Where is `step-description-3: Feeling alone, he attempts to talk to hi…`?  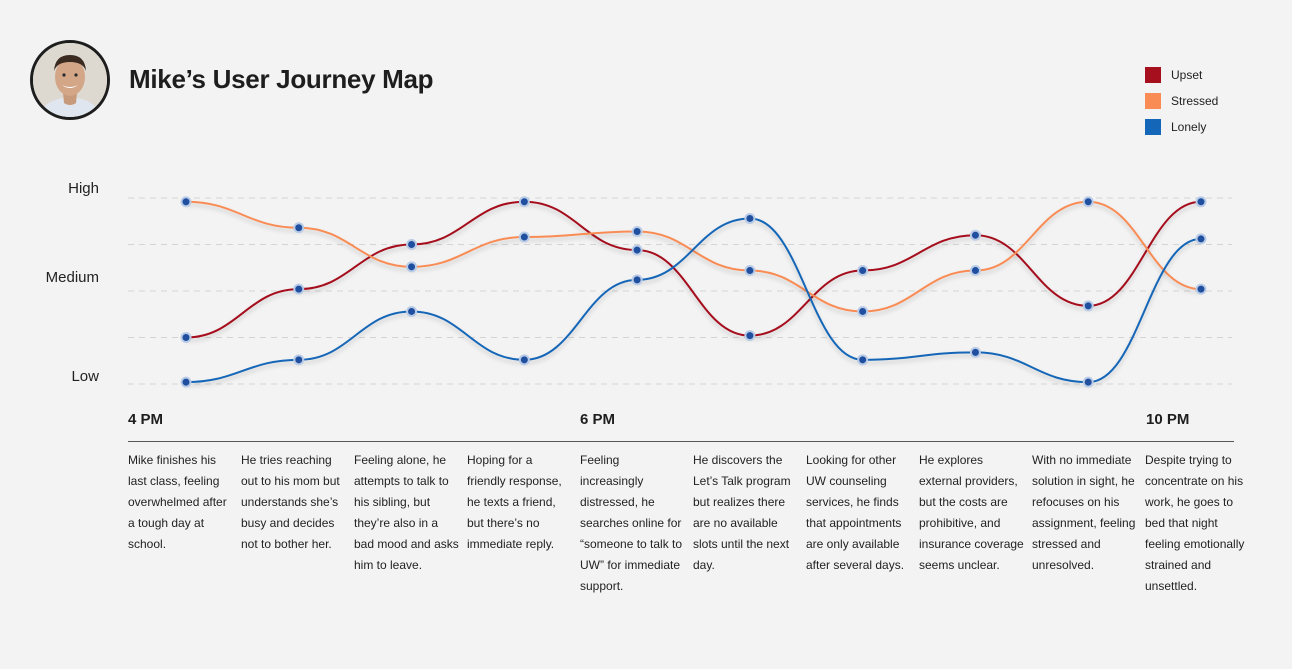
step-description-3: Feeling alone, he attempts to talk to hi… is located at coordinates (406, 512).